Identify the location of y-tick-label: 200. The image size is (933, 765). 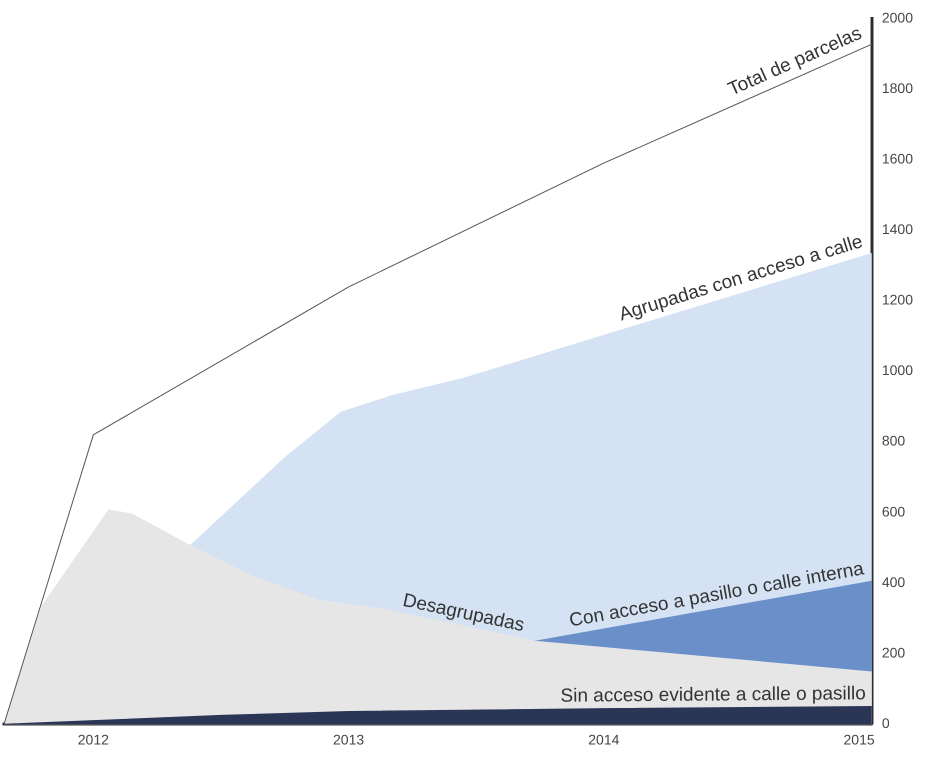
(894, 652).